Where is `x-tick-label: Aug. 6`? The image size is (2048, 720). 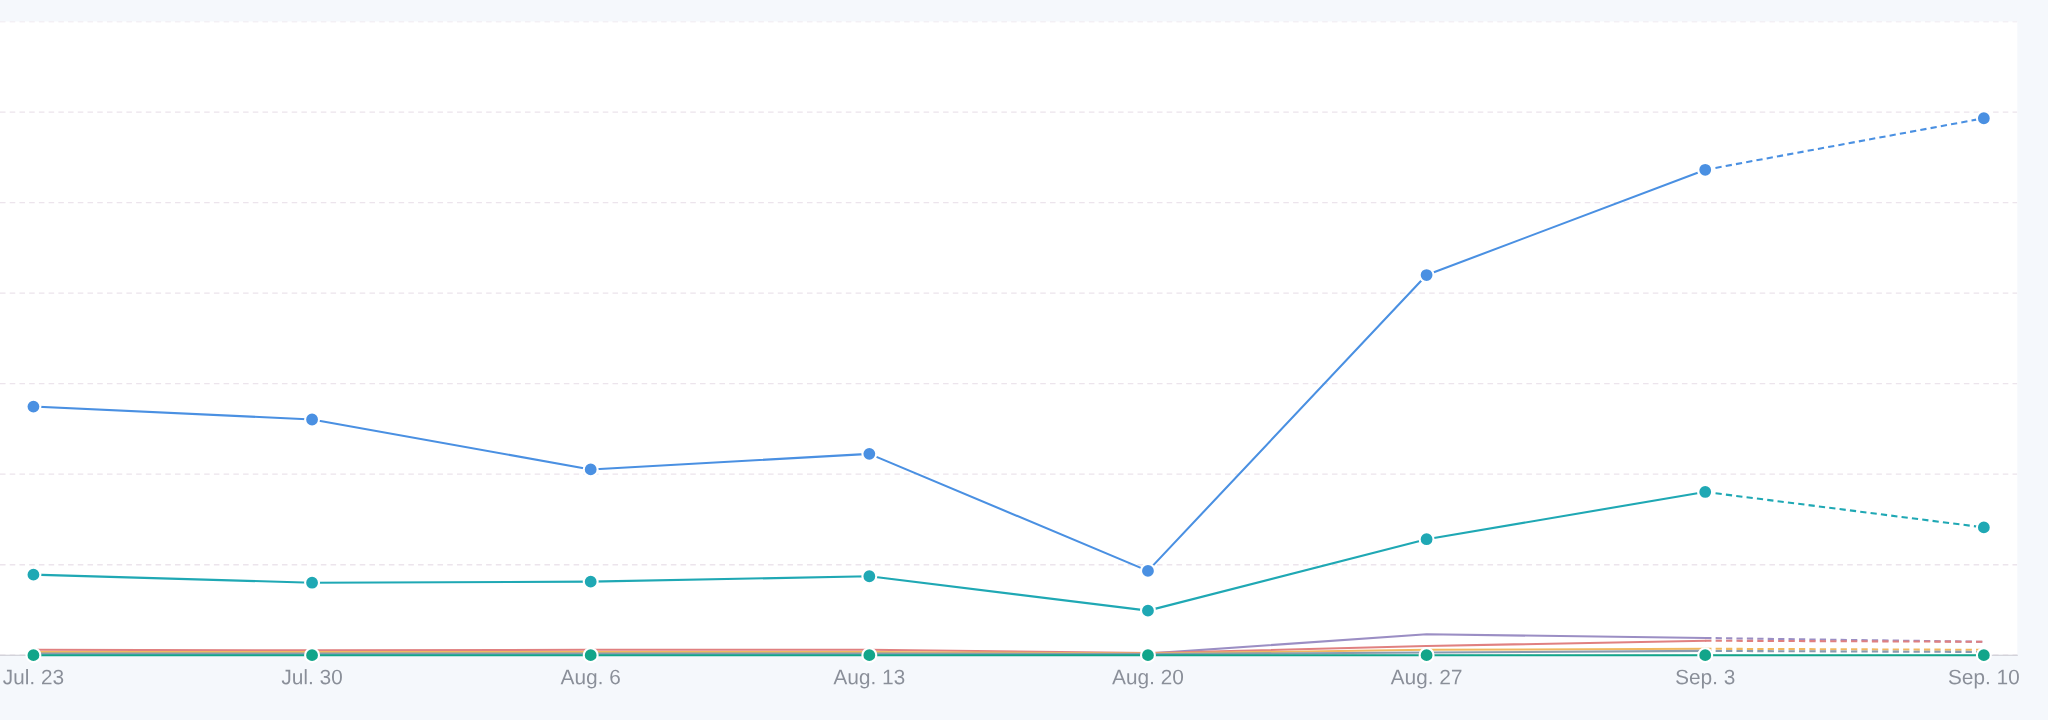
x-tick-label: Aug. 6 is located at coordinates (590, 679).